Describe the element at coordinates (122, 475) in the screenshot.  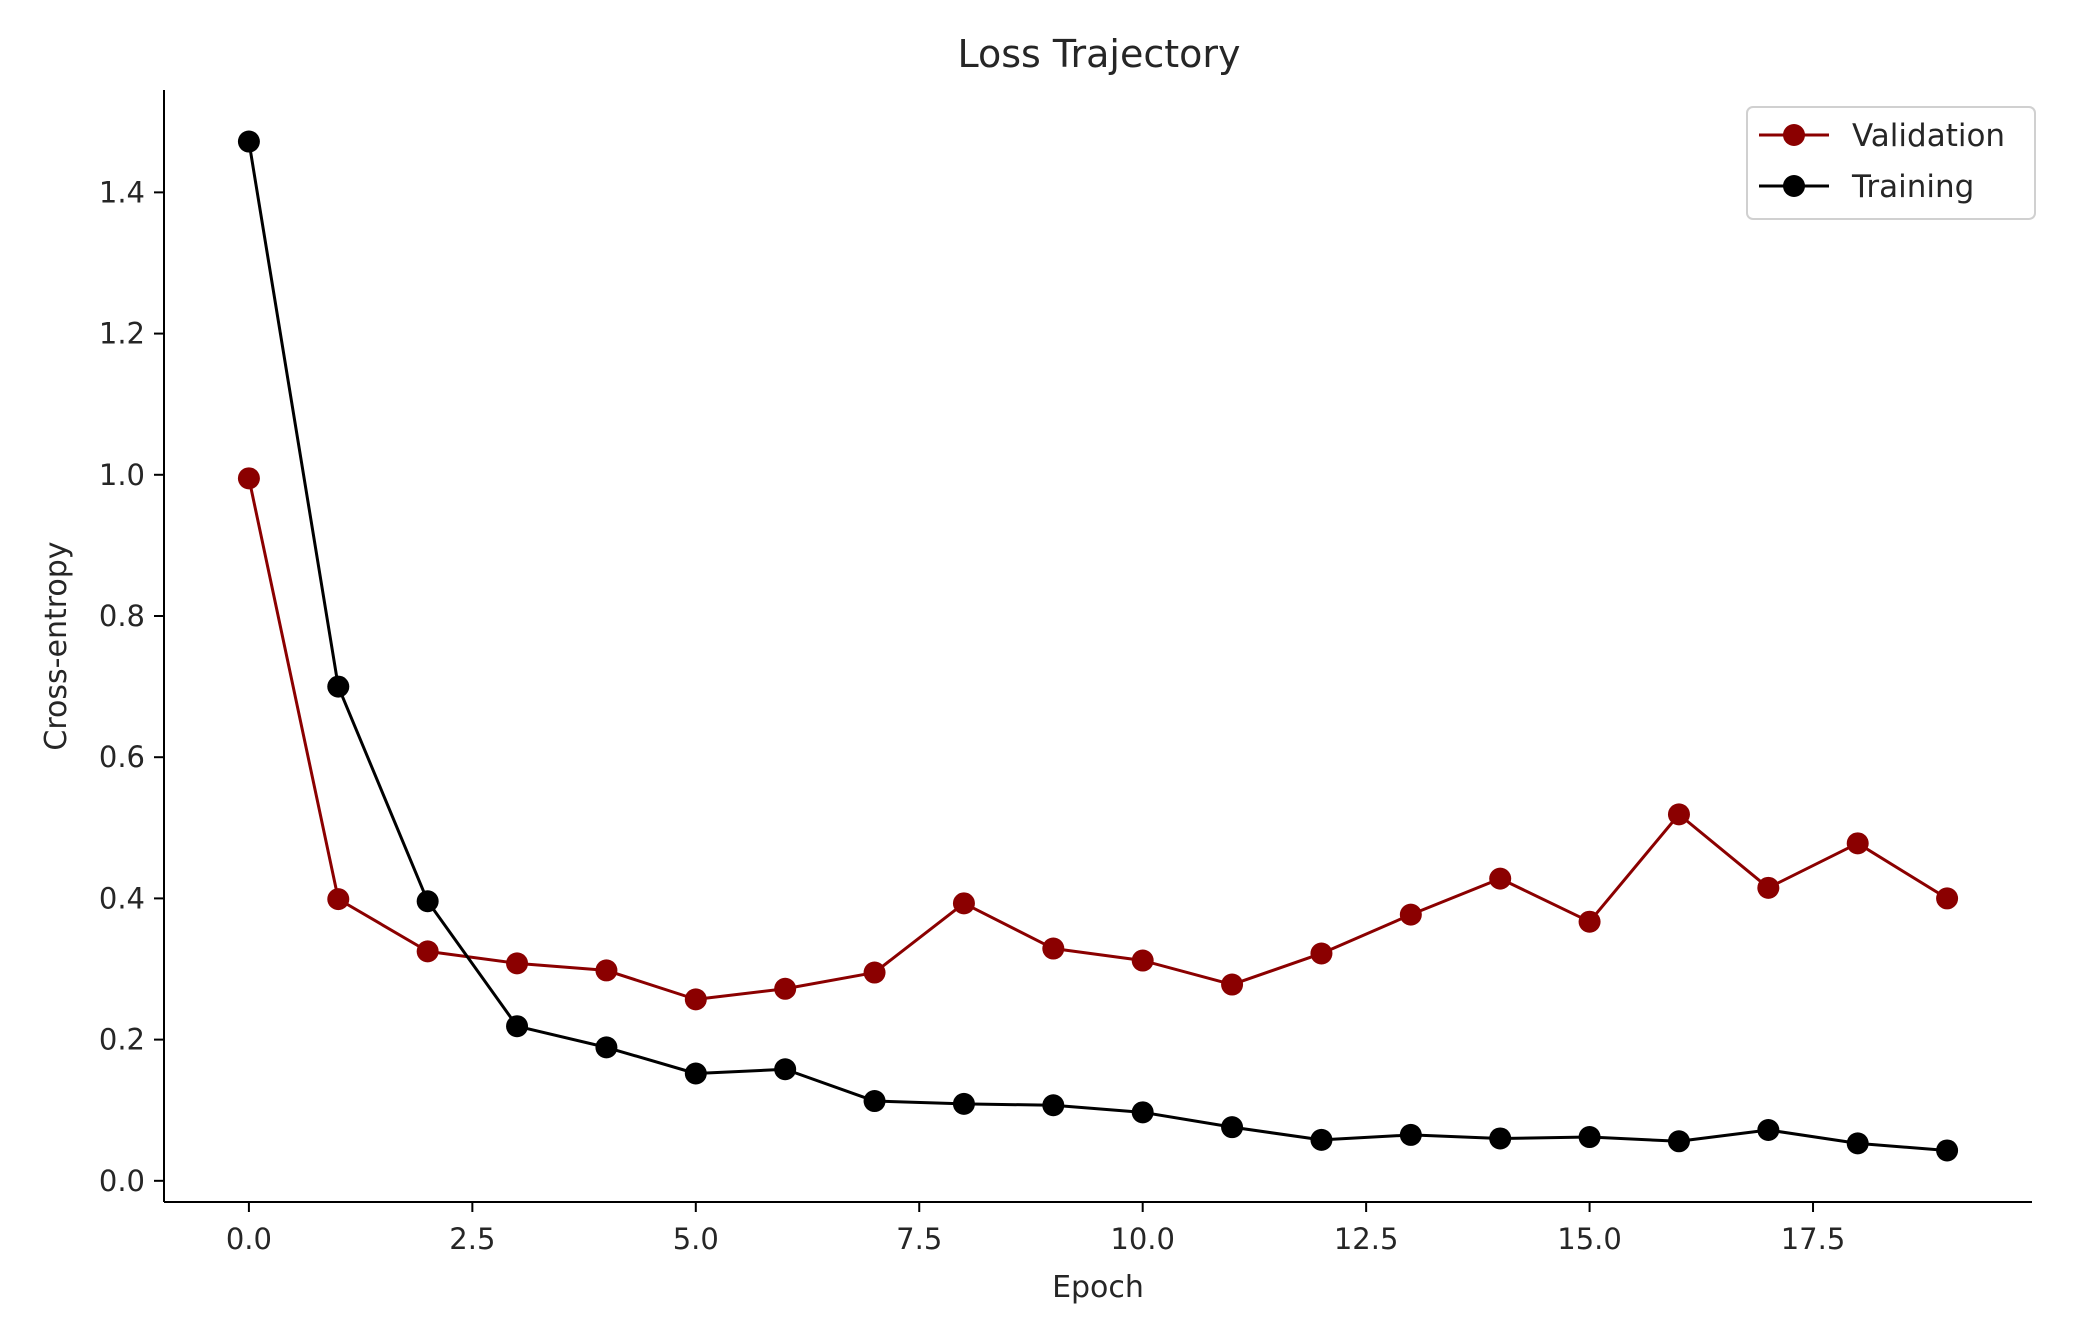
I see `y-tick-label: 1.0` at that location.